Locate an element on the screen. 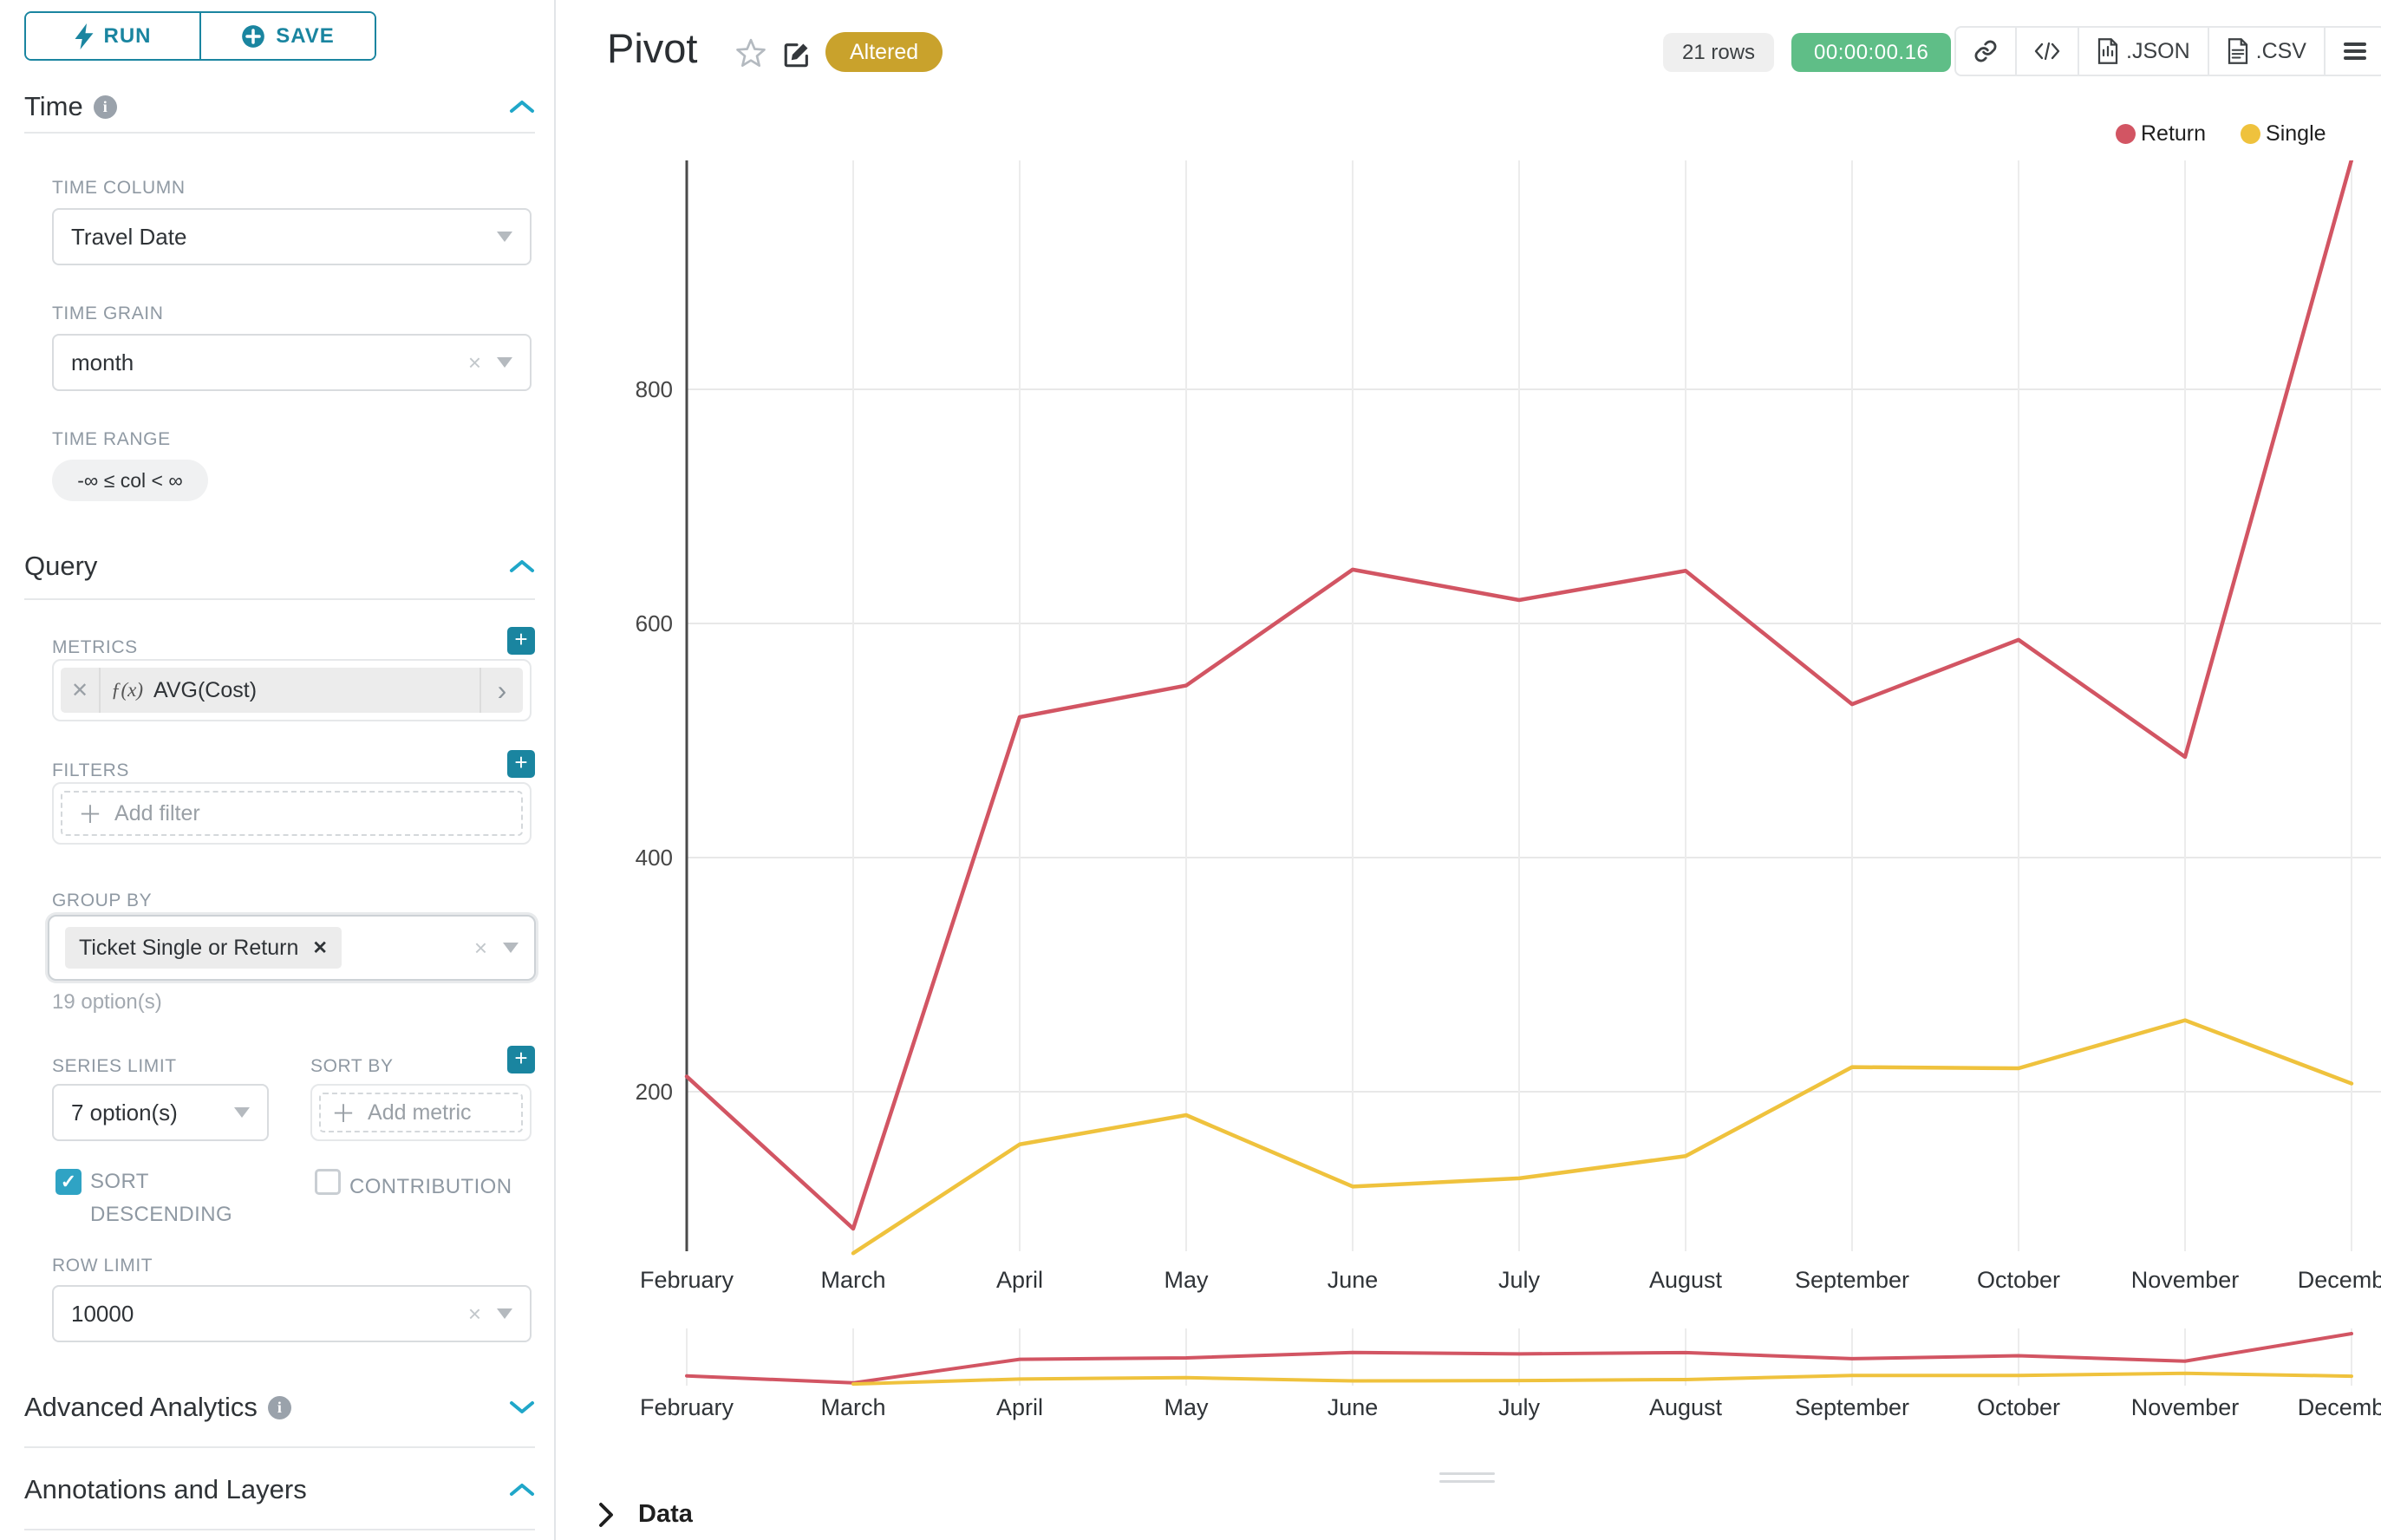 This screenshot has height=1540, width=2381. add-sort-metric-button: + is located at coordinates (521, 1059).